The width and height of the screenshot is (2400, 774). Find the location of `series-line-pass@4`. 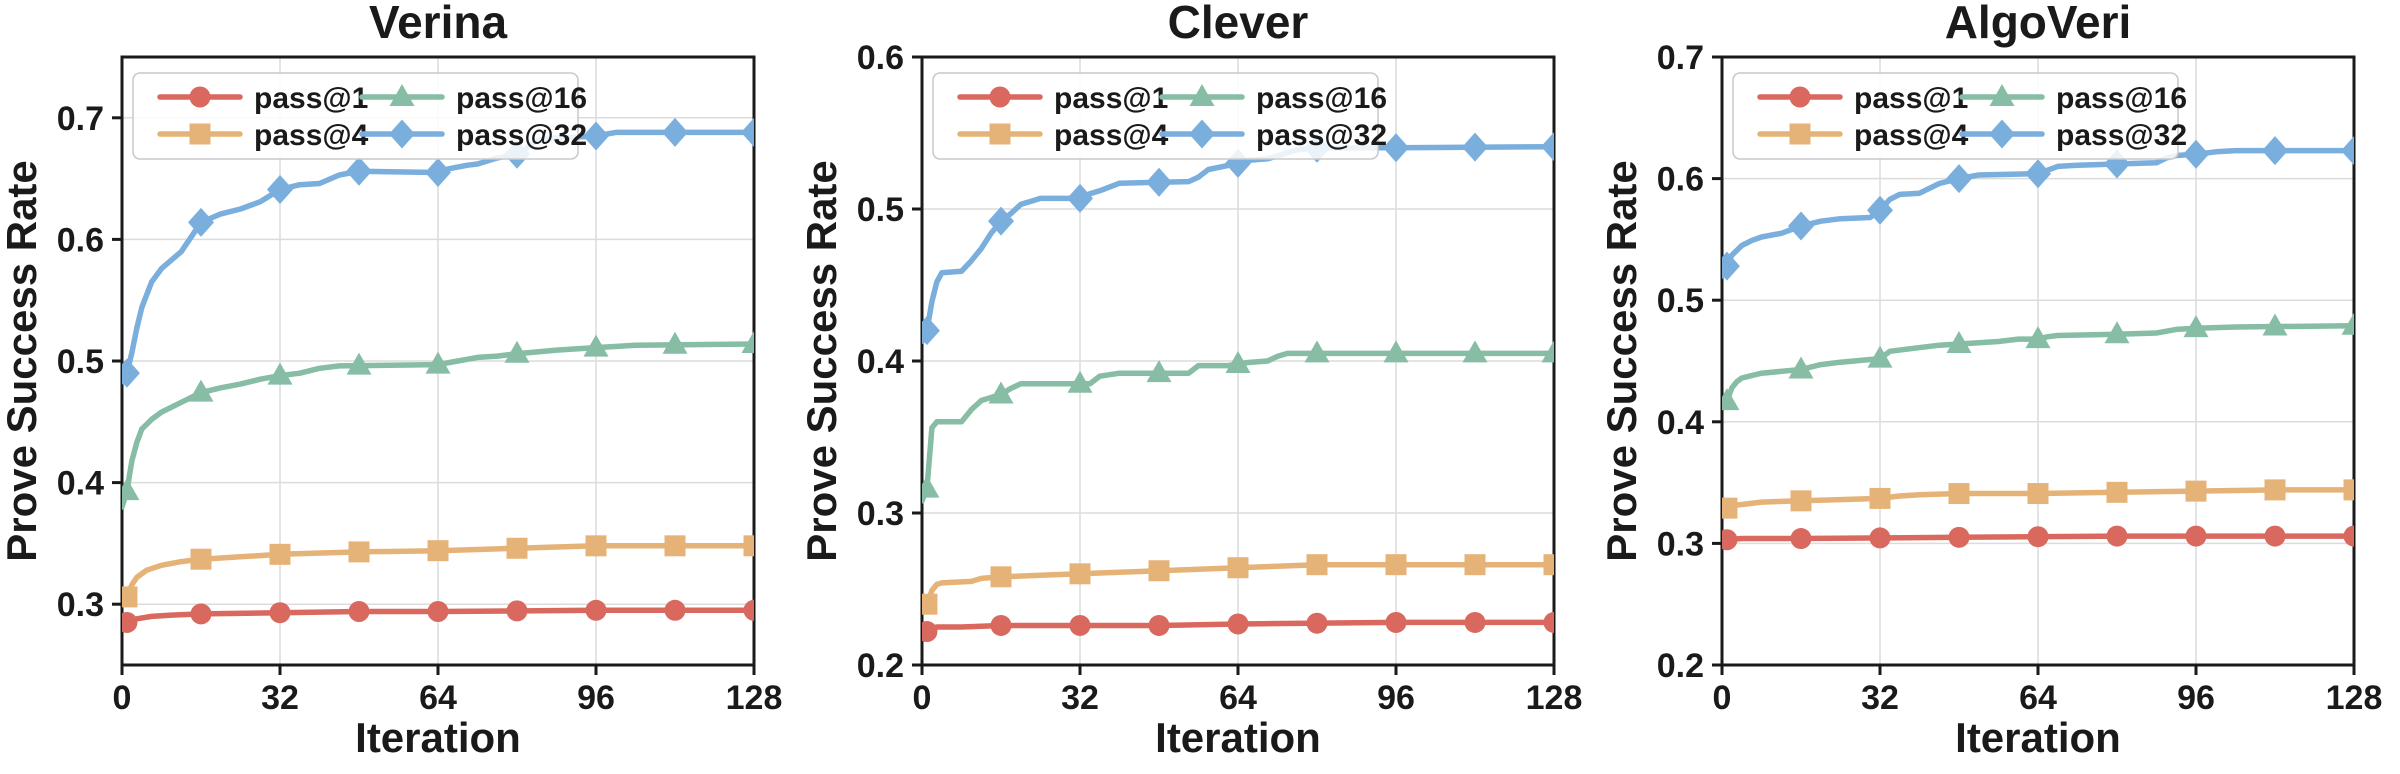

series-line-pass@4 is located at coordinates (438, 573).